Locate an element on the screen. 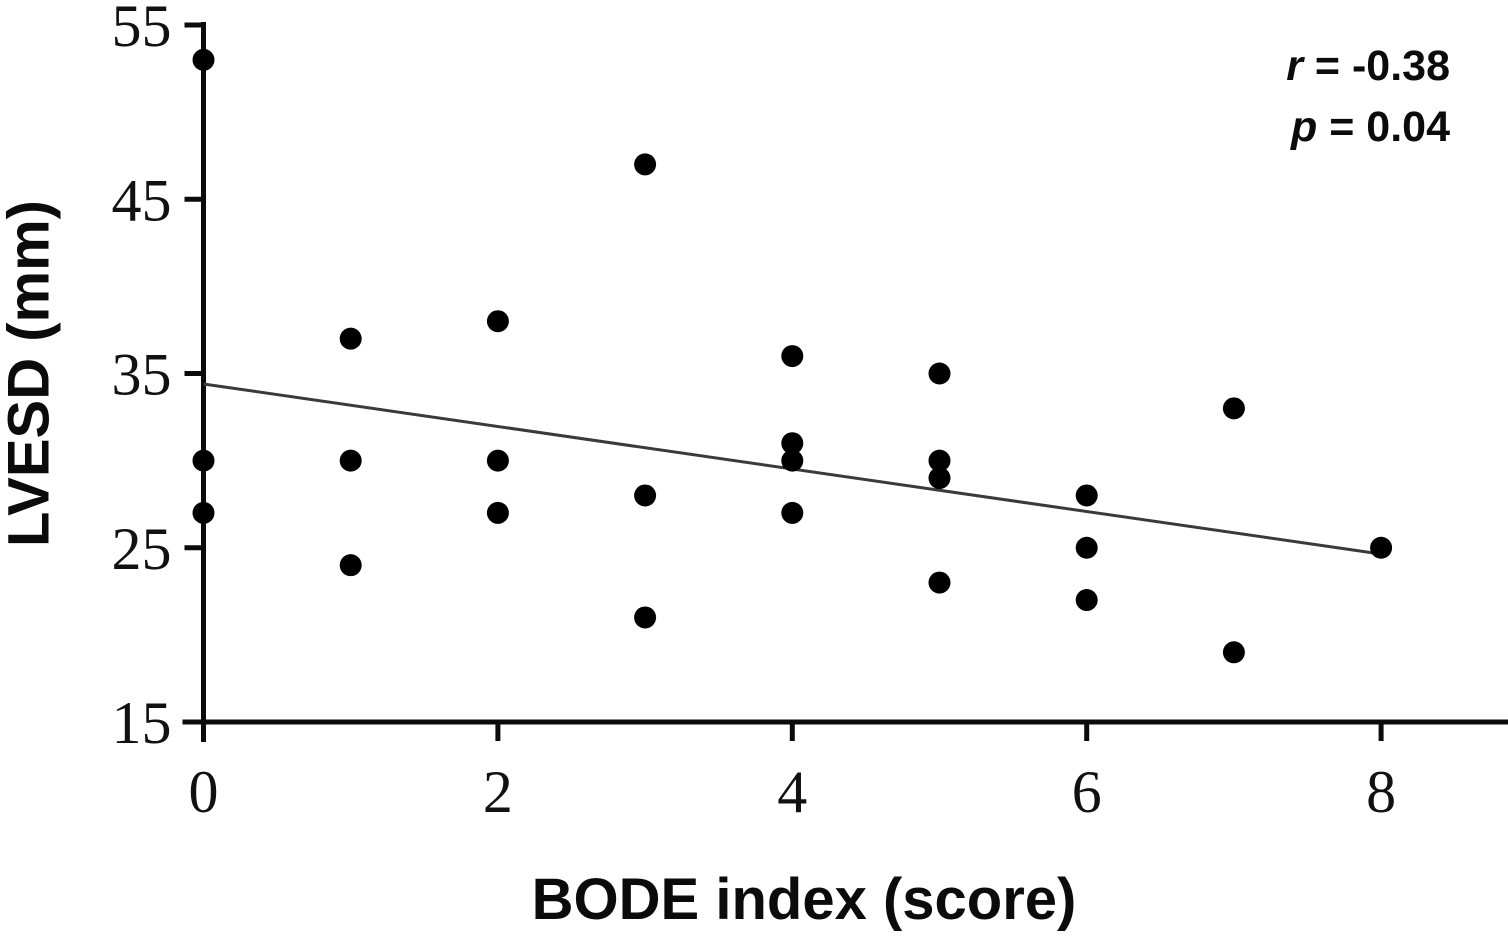  r-symbol: r is located at coordinates (1294, 66).